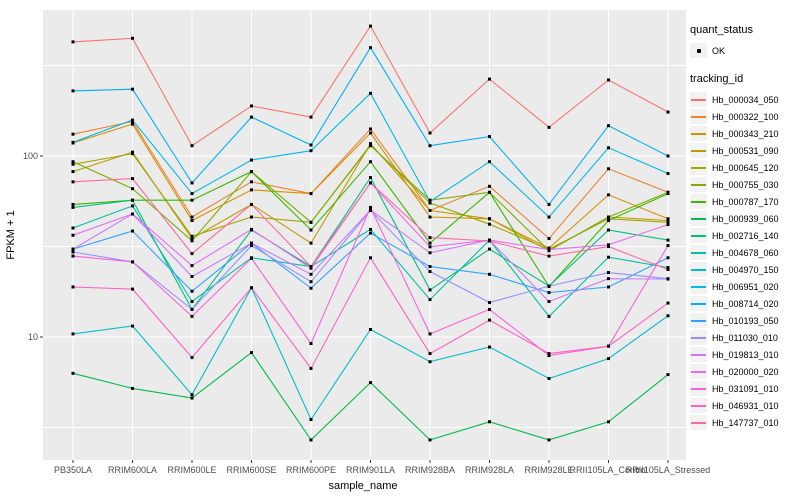 The height and width of the screenshot is (500, 800). Describe the element at coordinates (745, 405) in the screenshot. I see `legend-item-label: Hb_046931_010` at that location.